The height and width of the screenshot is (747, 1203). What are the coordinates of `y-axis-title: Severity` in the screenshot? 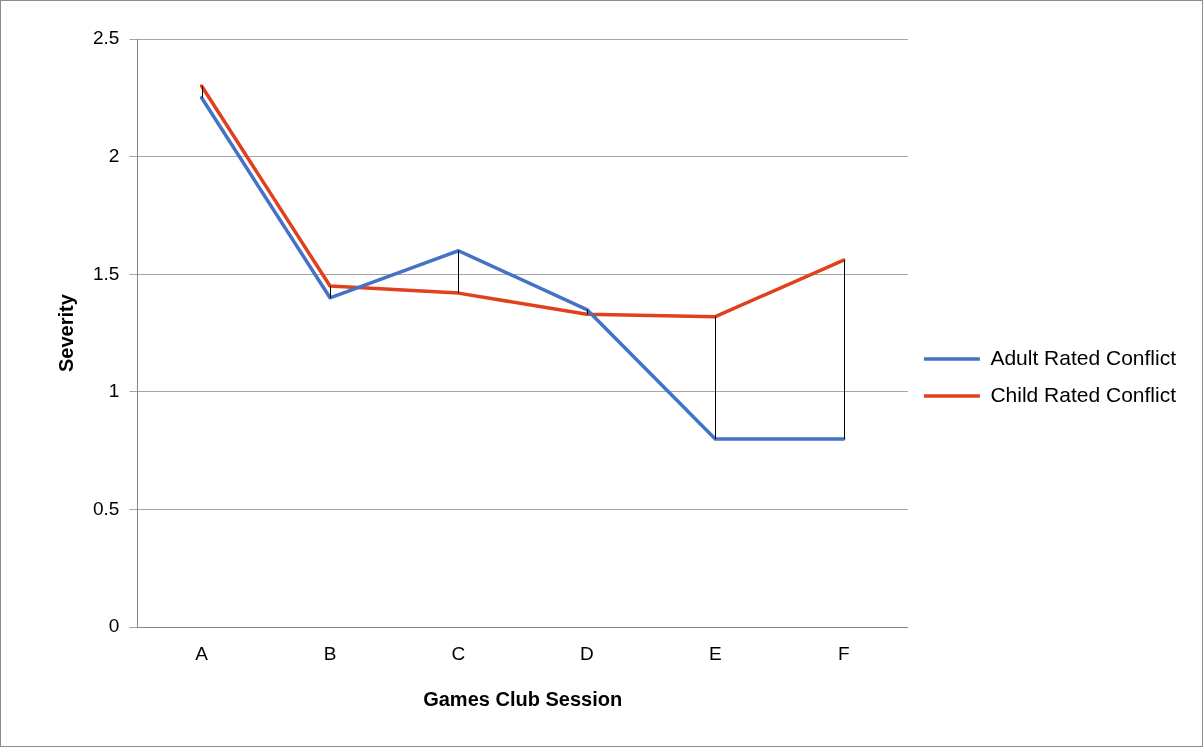 It's located at (65, 333).